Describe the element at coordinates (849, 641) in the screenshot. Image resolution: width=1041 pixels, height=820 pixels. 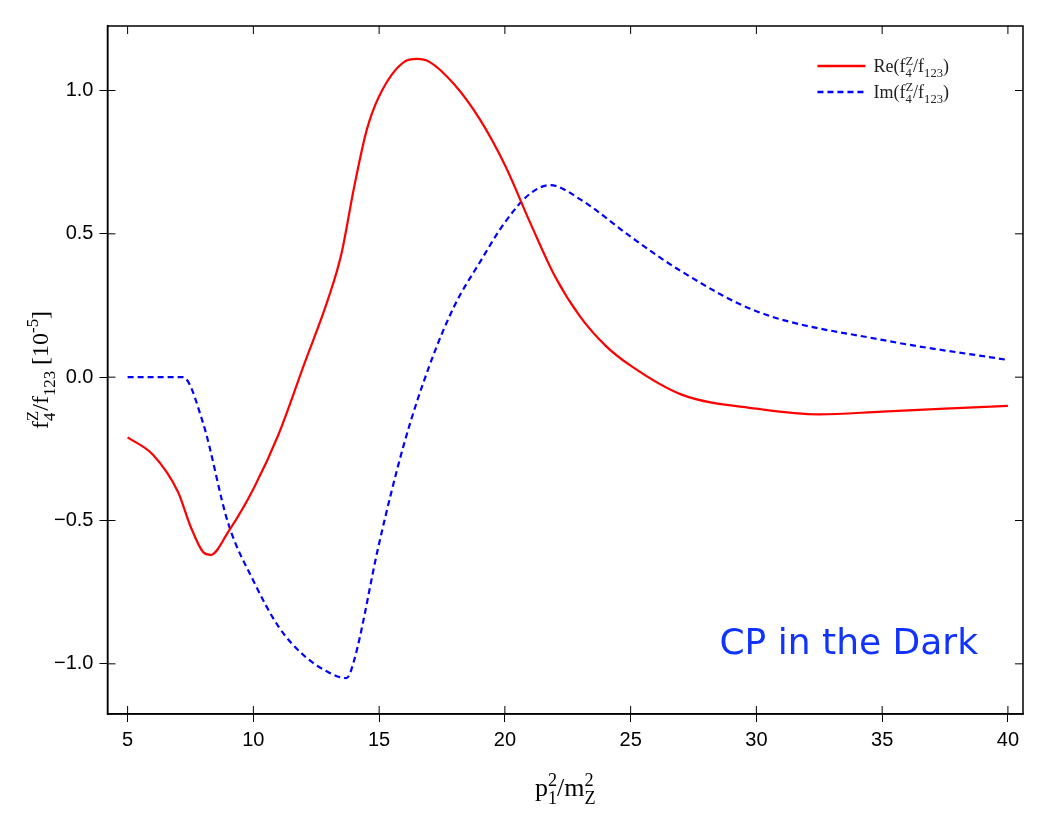
I see `annotation: CP in the Dark` at that location.